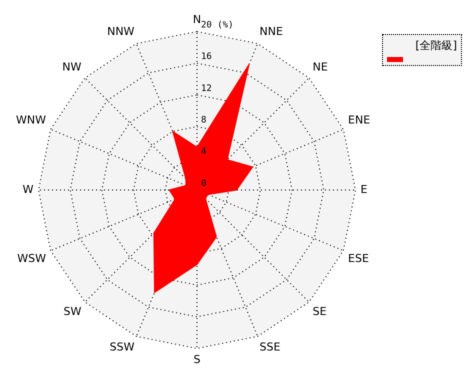 The height and width of the screenshot is (380, 470). What do you see at coordinates (197, 19) in the screenshot?
I see `spoke-label: N` at bounding box center [197, 19].